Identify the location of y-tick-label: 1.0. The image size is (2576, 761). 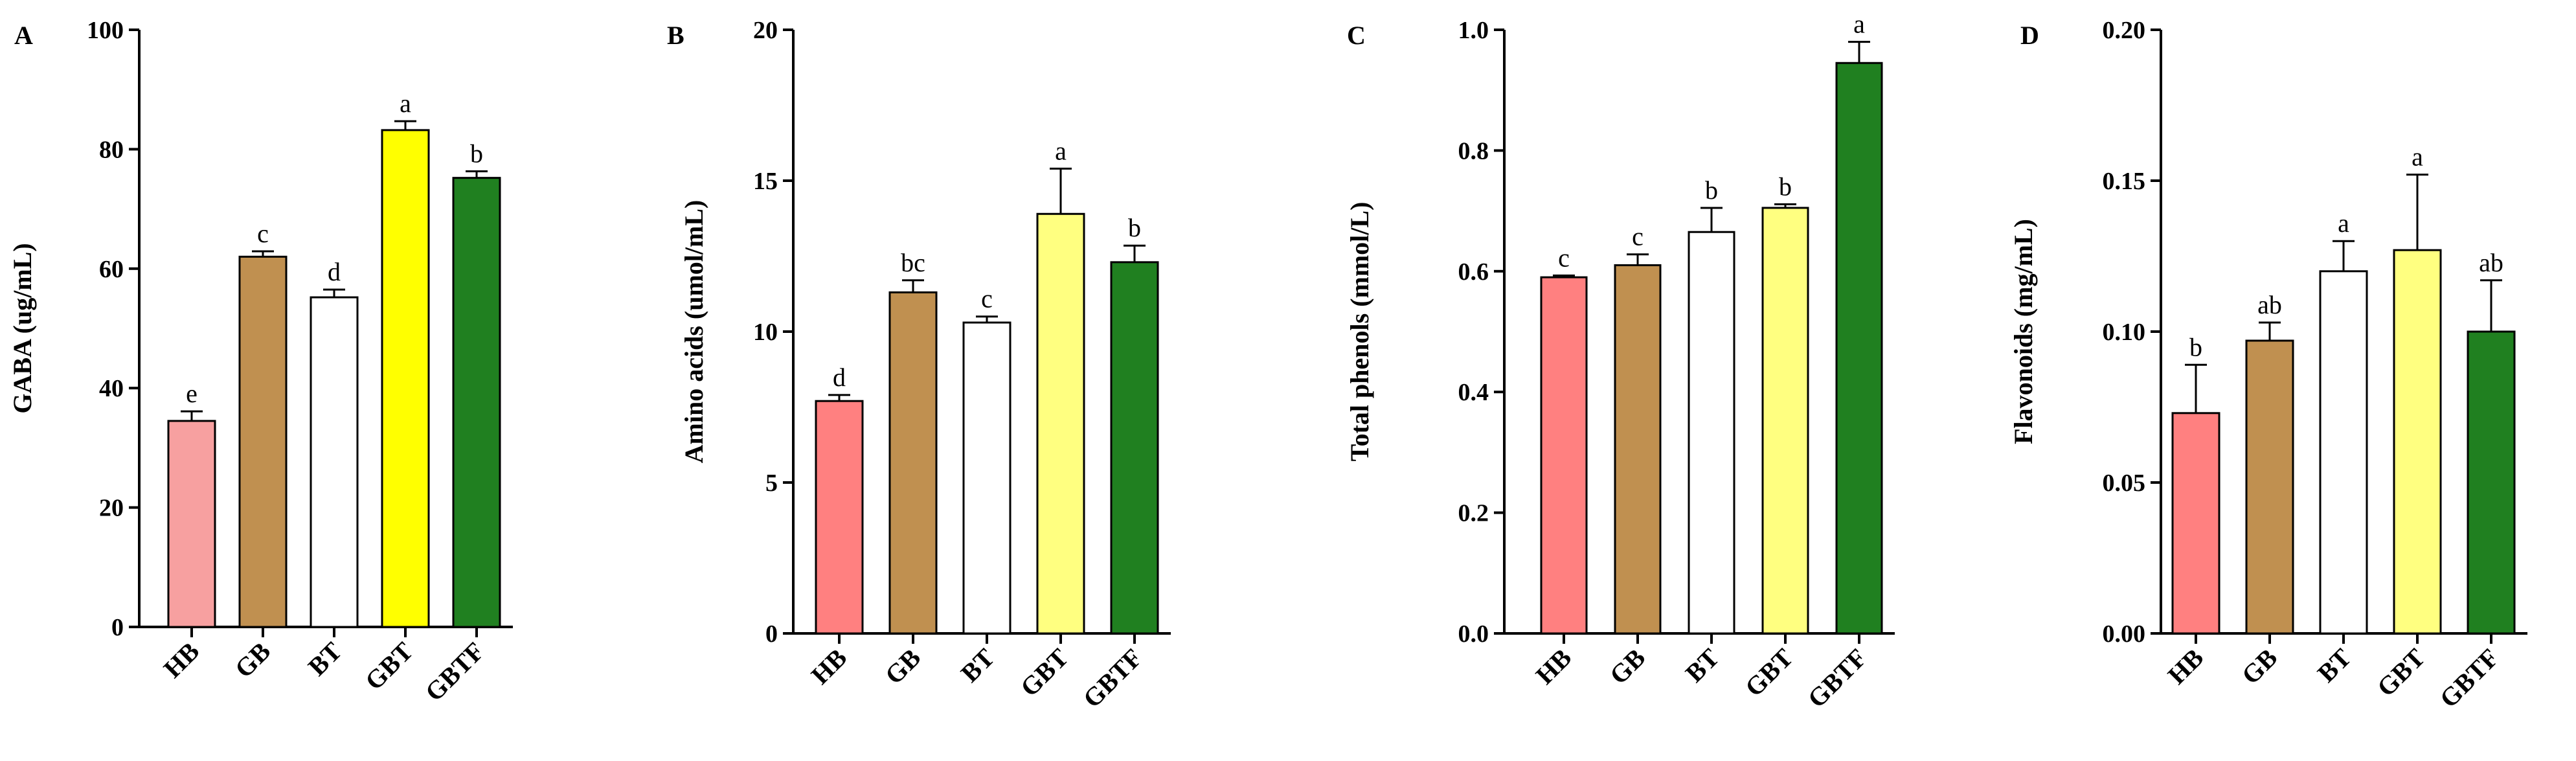
(1473, 30).